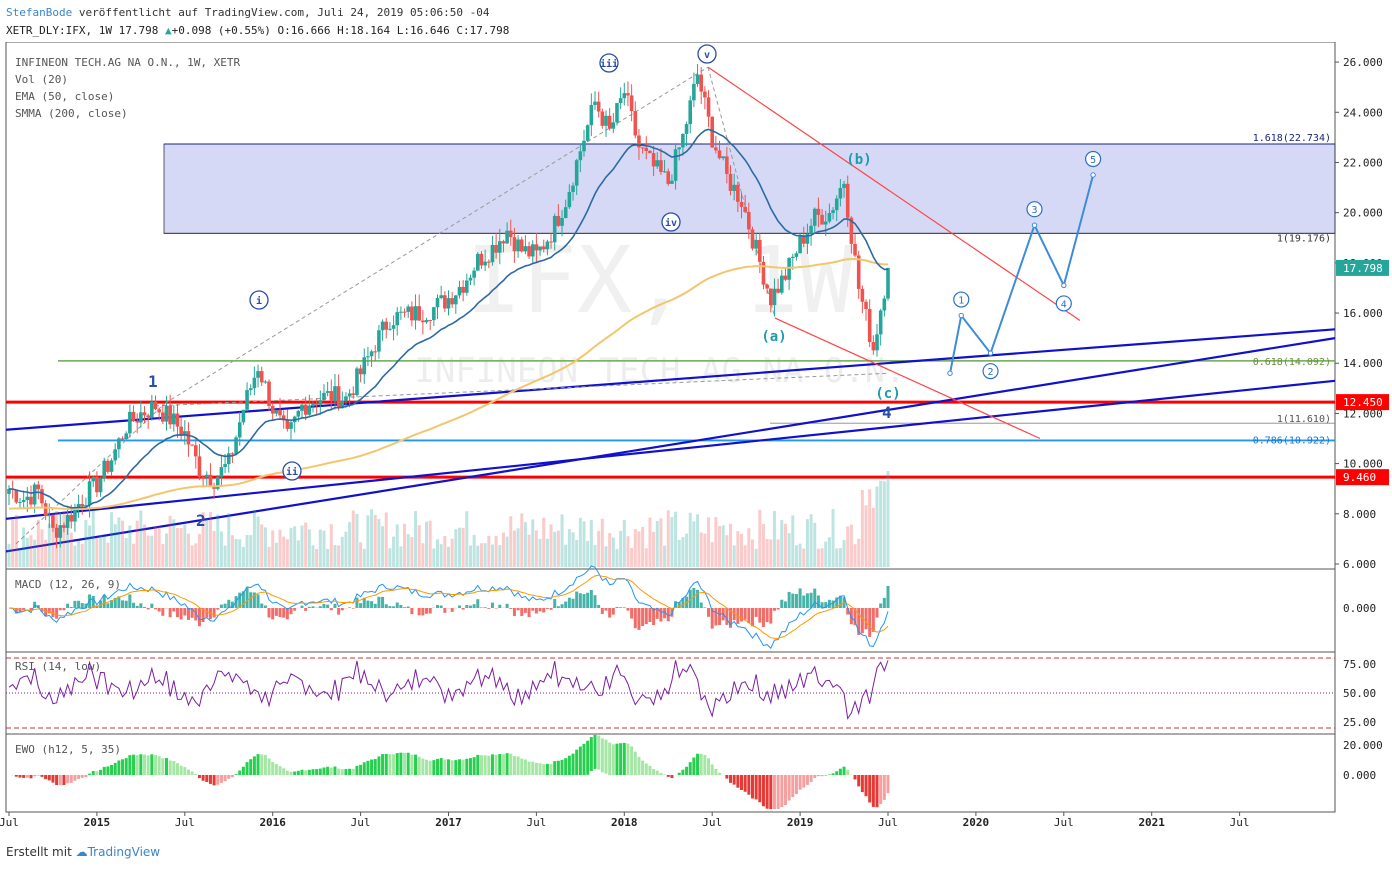 The height and width of the screenshot is (870, 1392). I want to click on x-tick-label: Jul, so click(536, 822).